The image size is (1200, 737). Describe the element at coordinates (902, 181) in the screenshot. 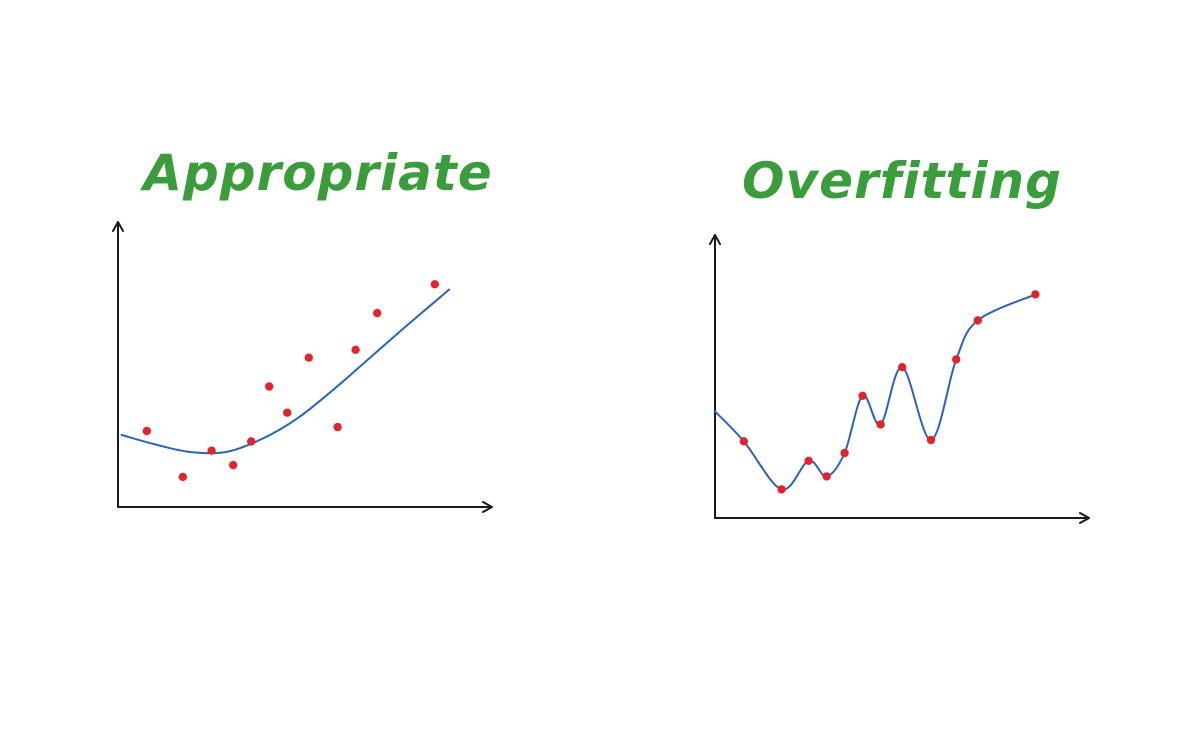

I see `chart-title-overfitting: Overfitting` at that location.